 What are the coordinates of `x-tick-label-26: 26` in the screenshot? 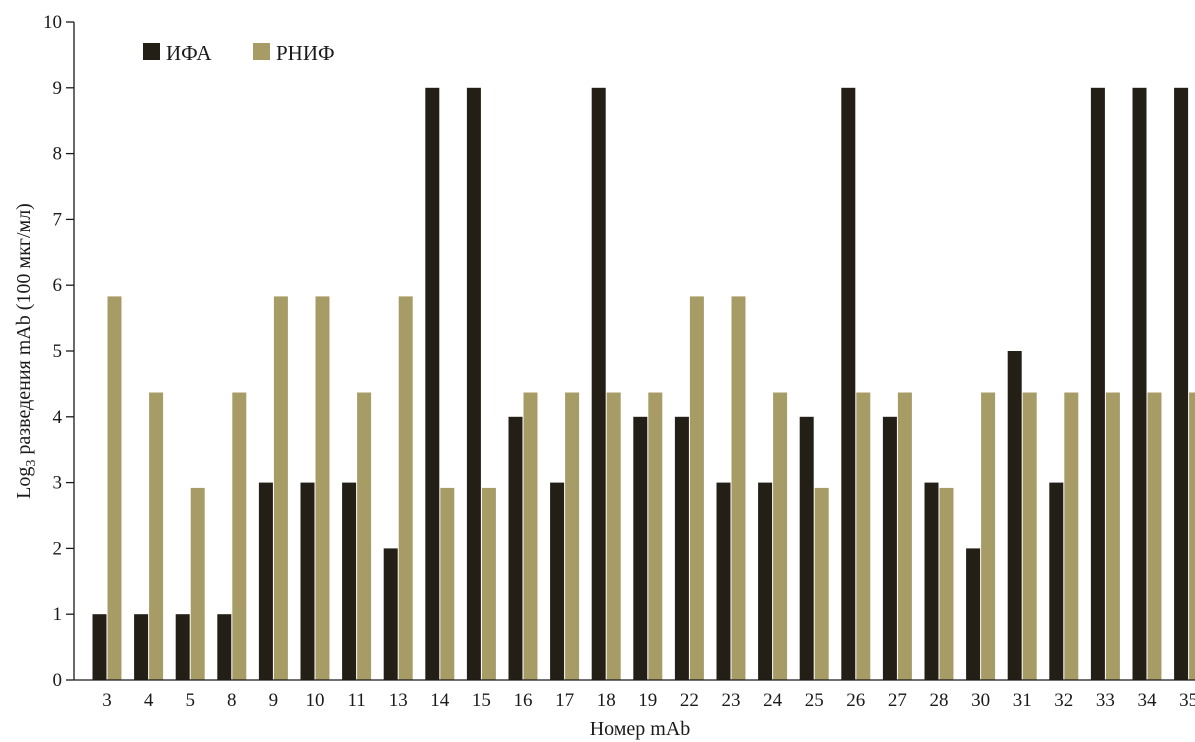 It's located at (855, 700).